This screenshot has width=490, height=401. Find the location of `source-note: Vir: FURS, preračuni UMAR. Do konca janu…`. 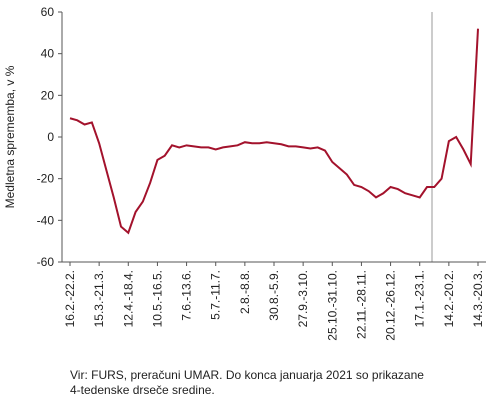

source-note: Vir: FURS, preračuni UMAR. Do konca janu… is located at coordinates (247, 375).